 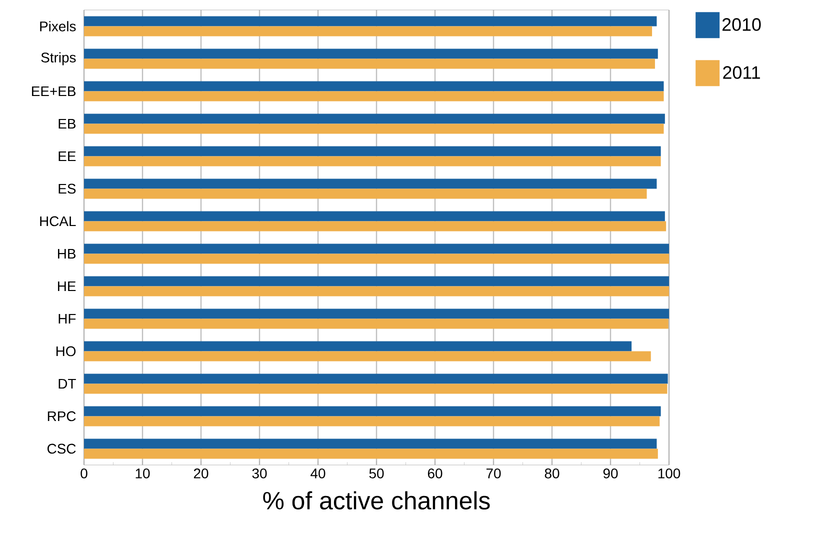 I want to click on y-tick-label: ES, so click(x=67, y=189).